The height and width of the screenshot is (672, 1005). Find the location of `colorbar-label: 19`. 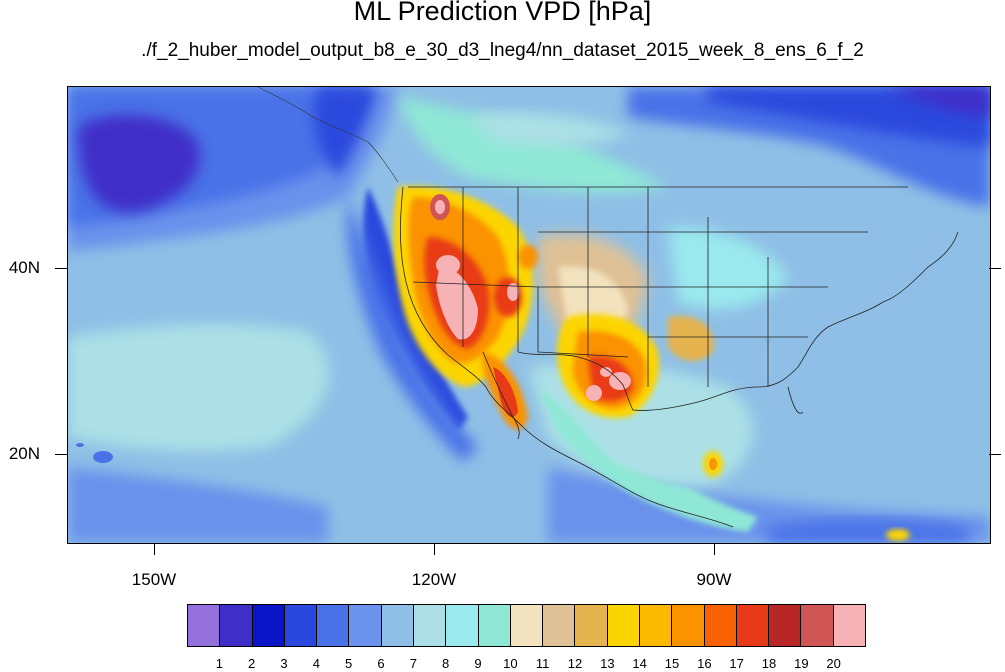

colorbar-label: 19 is located at coordinates (801, 663).